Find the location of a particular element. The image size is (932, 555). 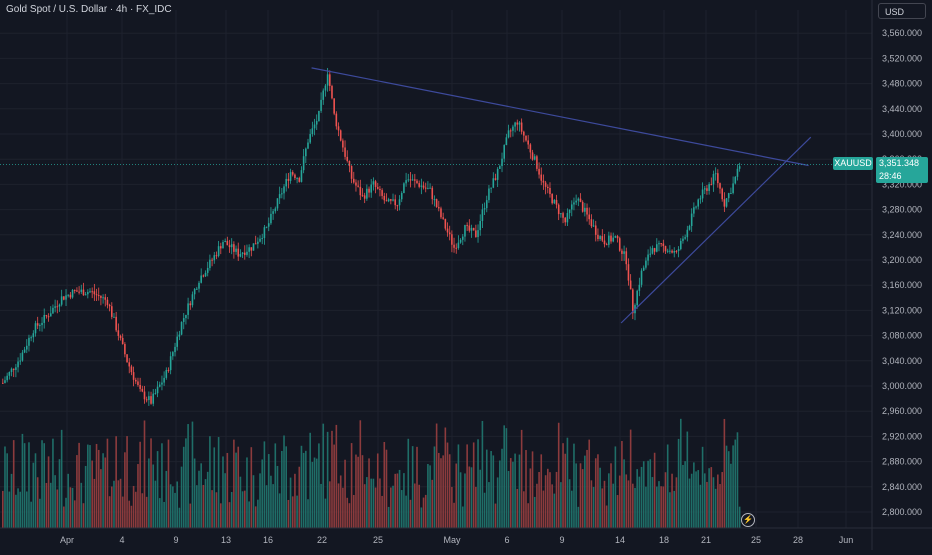

x-tick-label: 22 is located at coordinates (322, 540).